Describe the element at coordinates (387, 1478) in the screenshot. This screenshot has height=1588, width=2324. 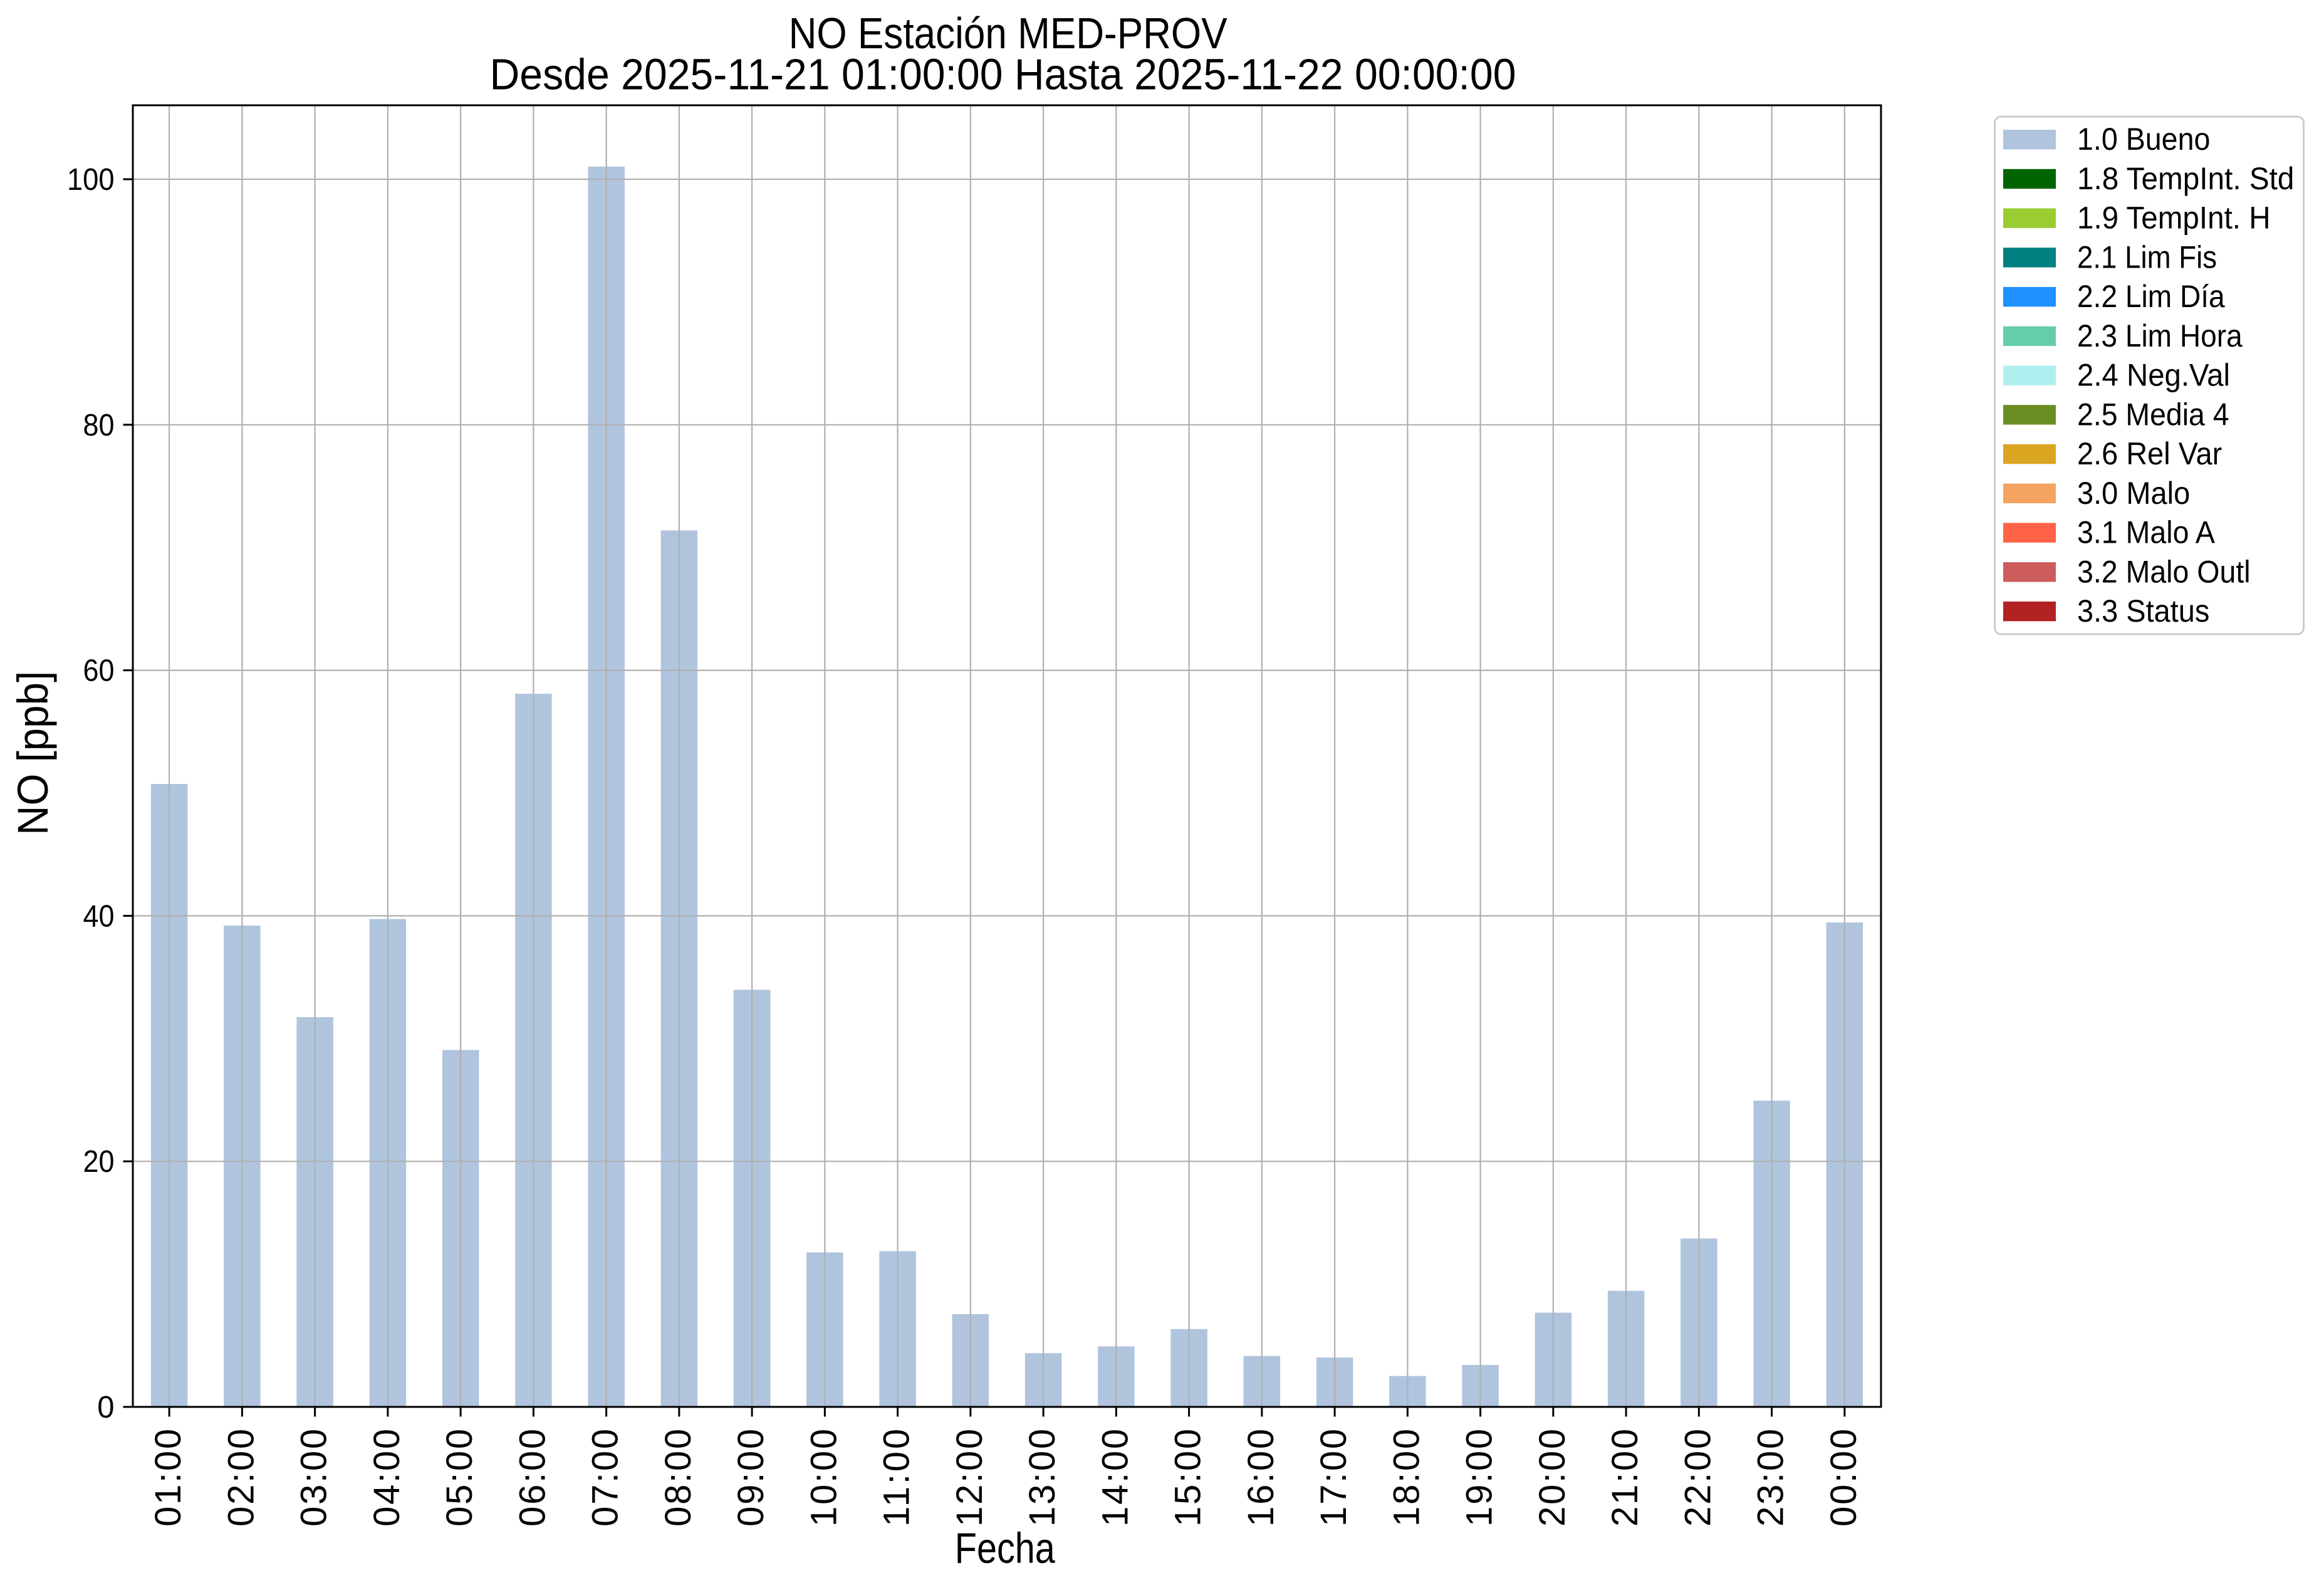
I see `svg-text: 04:00` at that location.